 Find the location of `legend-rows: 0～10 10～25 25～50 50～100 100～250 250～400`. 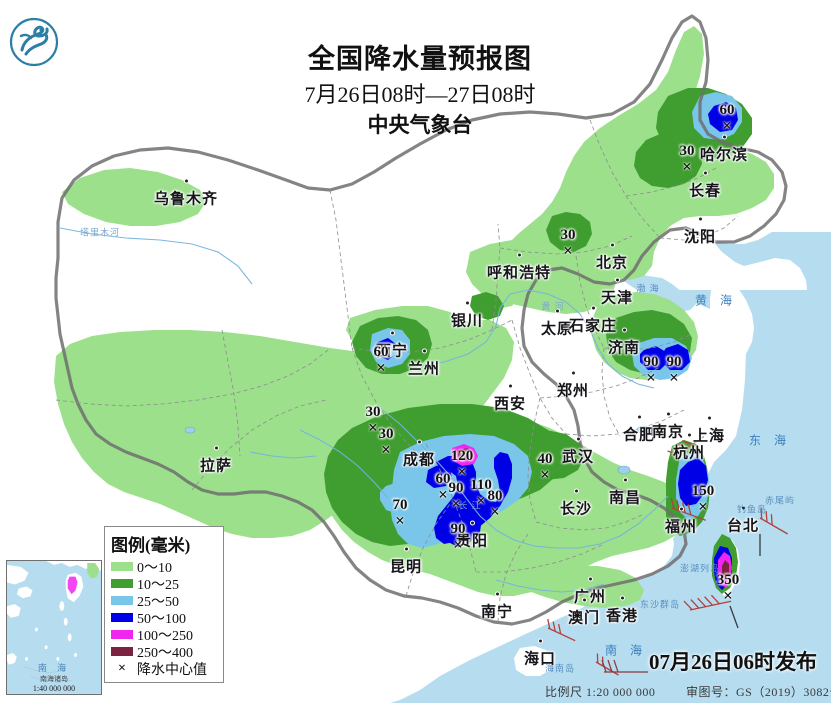

legend-rows: 0～10 10～25 25～50 50～100 100～250 250～400 is located at coordinates (164, 609).